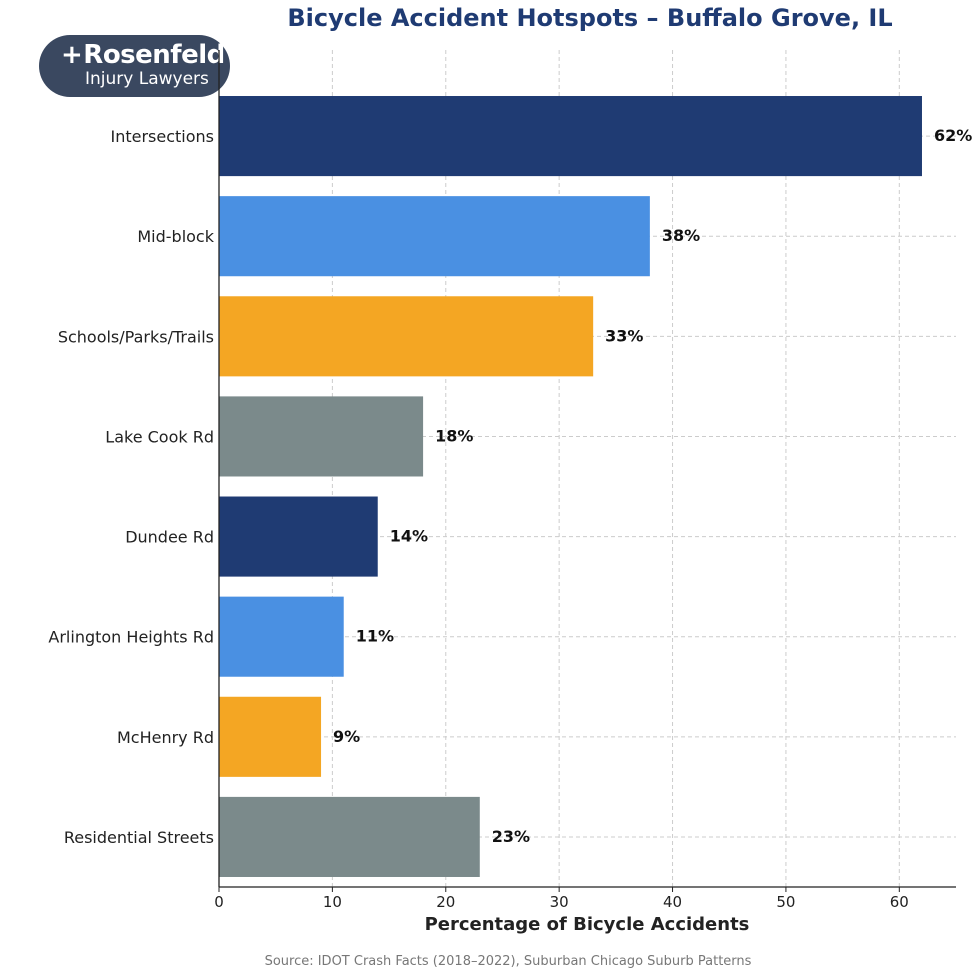  What do you see at coordinates (409, 536) in the screenshot?
I see `value-label: 14%` at bounding box center [409, 536].